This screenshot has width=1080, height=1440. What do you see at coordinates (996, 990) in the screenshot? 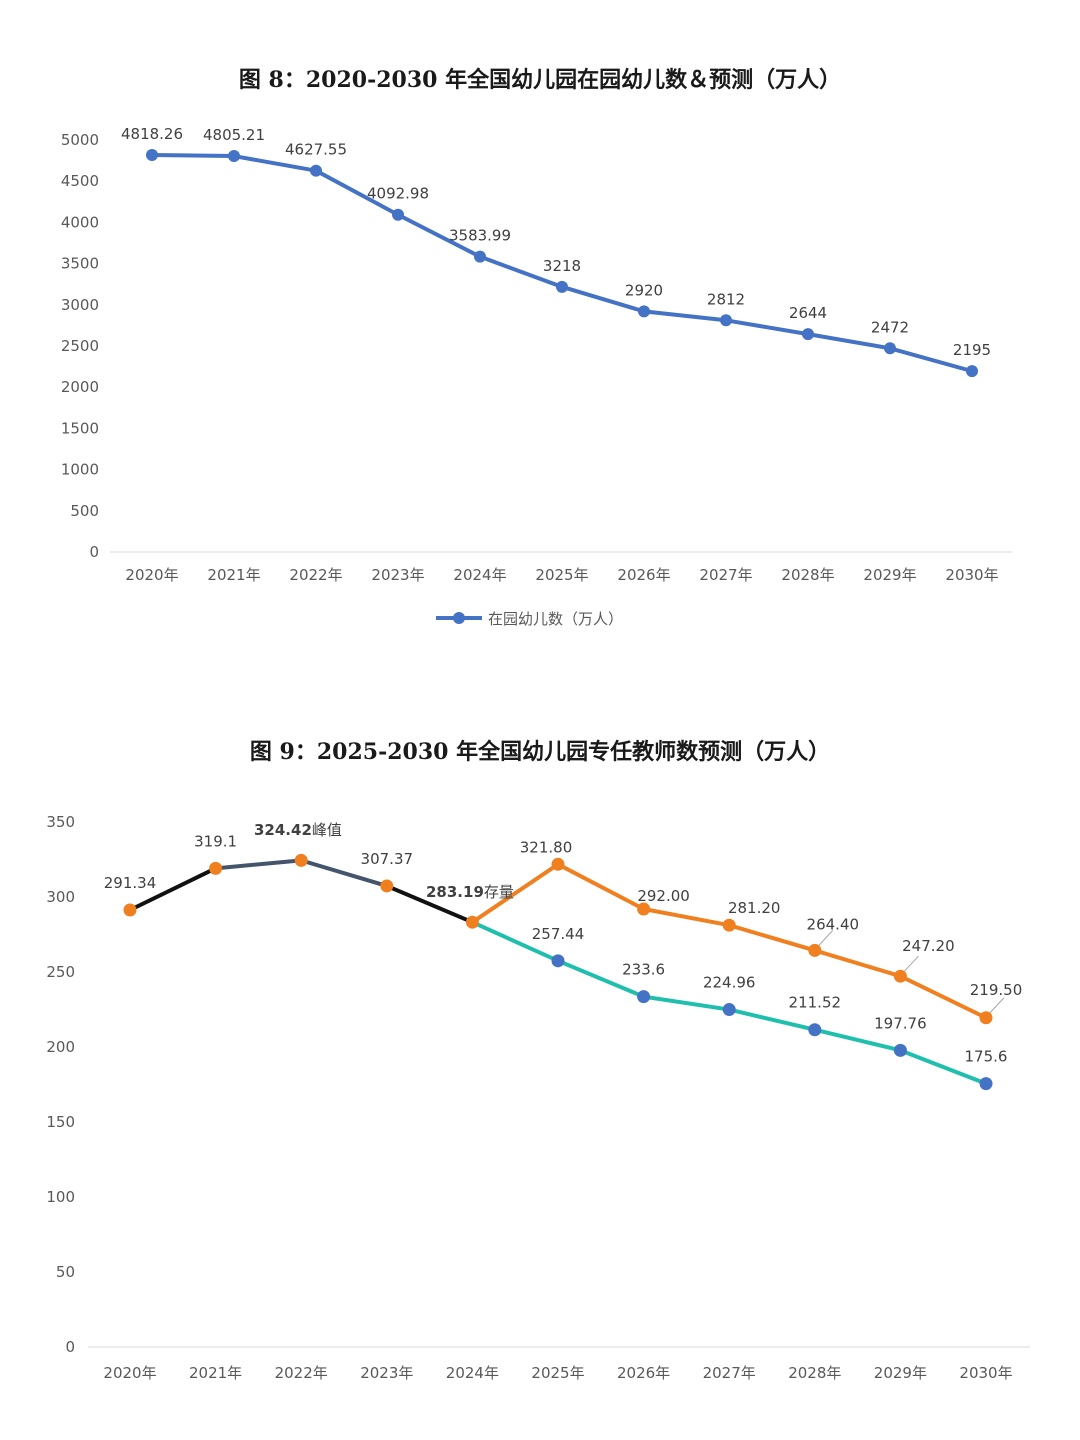
I see `data-label: 219.50` at bounding box center [996, 990].